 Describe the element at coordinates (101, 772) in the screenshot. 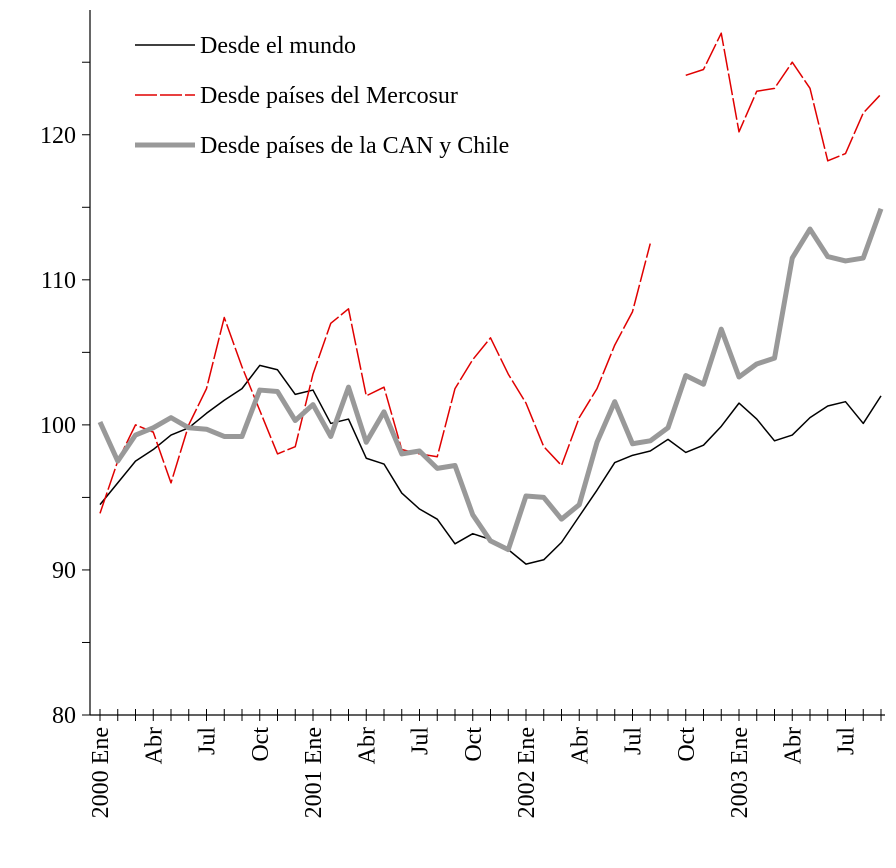

I see `x-tick-label: 2000 Ene` at that location.